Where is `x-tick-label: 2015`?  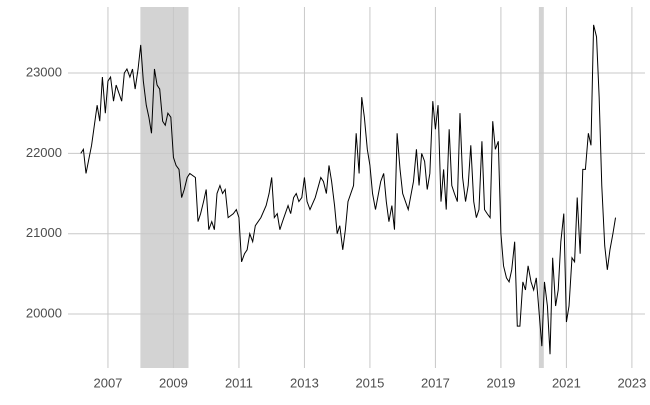
x-tick-label: 2015 is located at coordinates (369, 382).